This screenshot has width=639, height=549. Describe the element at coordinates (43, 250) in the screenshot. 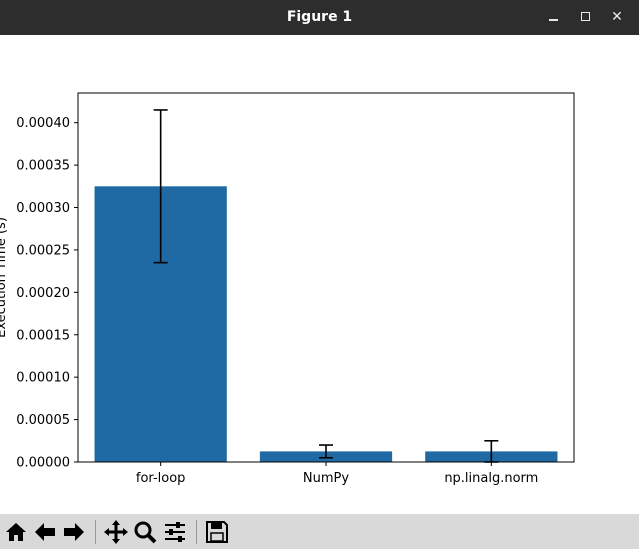

I see `y-tick-label: 0.00025` at that location.